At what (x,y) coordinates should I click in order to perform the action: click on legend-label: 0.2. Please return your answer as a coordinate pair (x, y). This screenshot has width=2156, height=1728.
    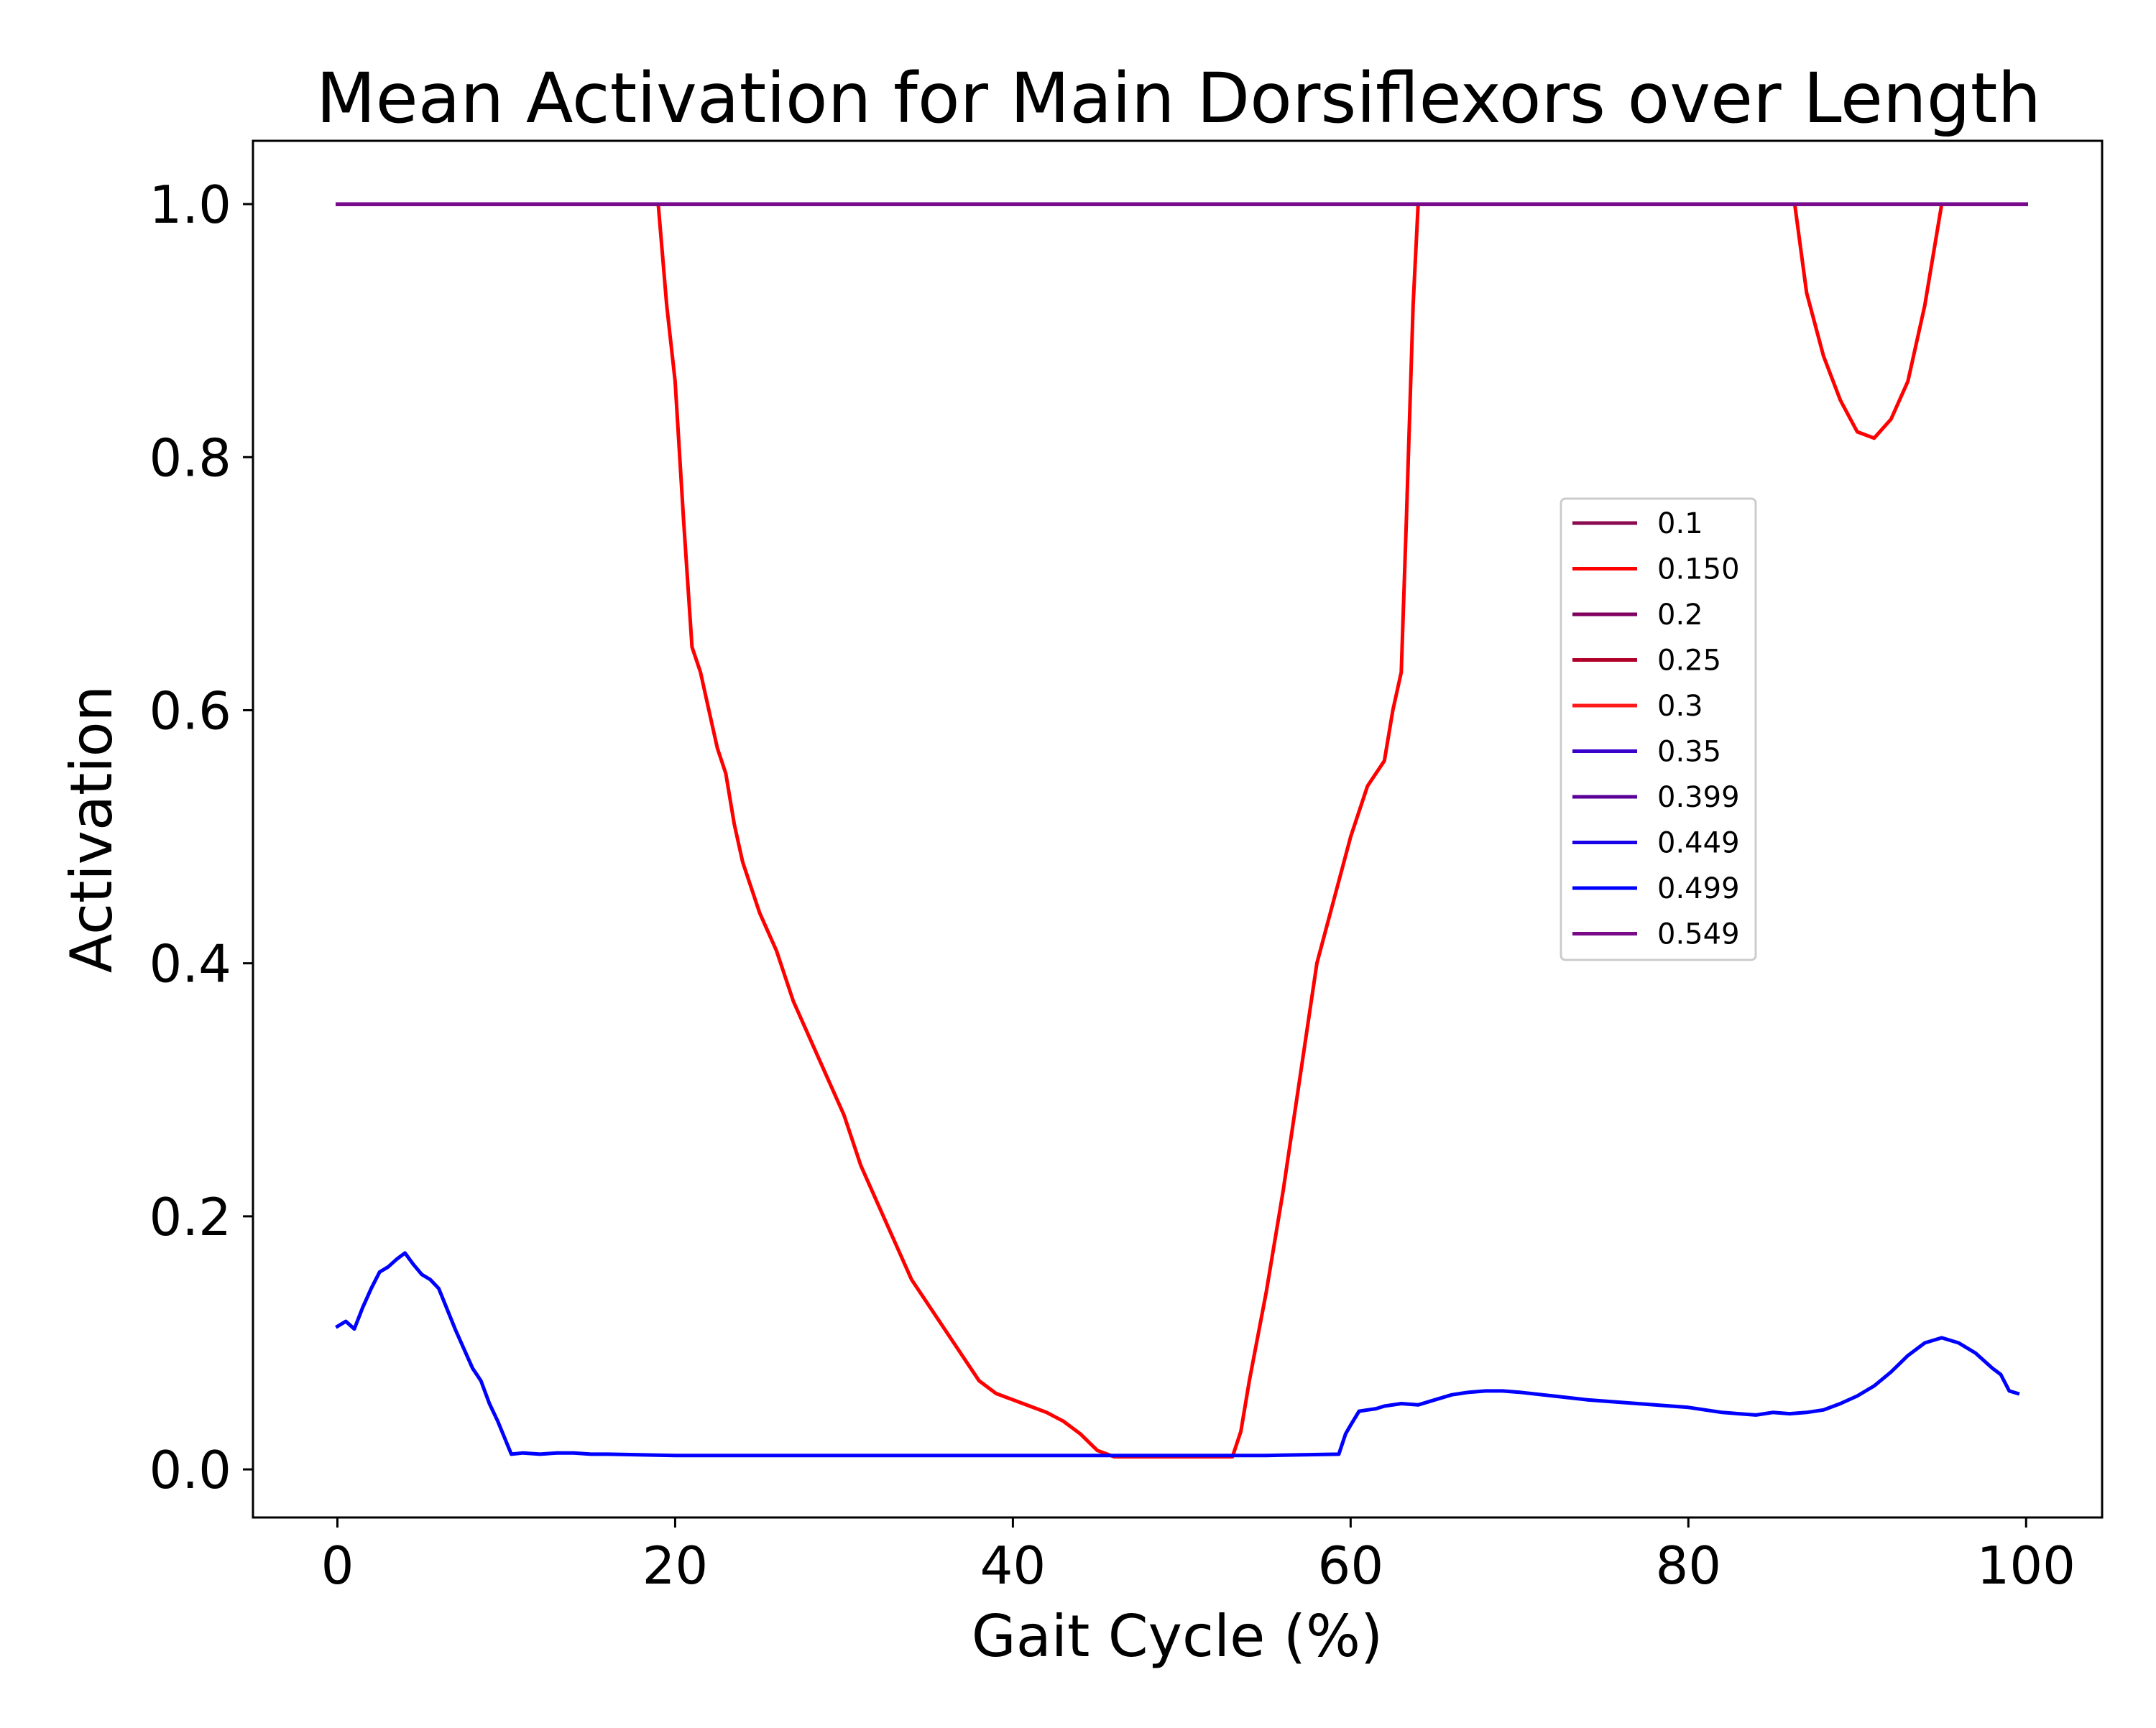
    Looking at the image, I should click on (1680, 615).